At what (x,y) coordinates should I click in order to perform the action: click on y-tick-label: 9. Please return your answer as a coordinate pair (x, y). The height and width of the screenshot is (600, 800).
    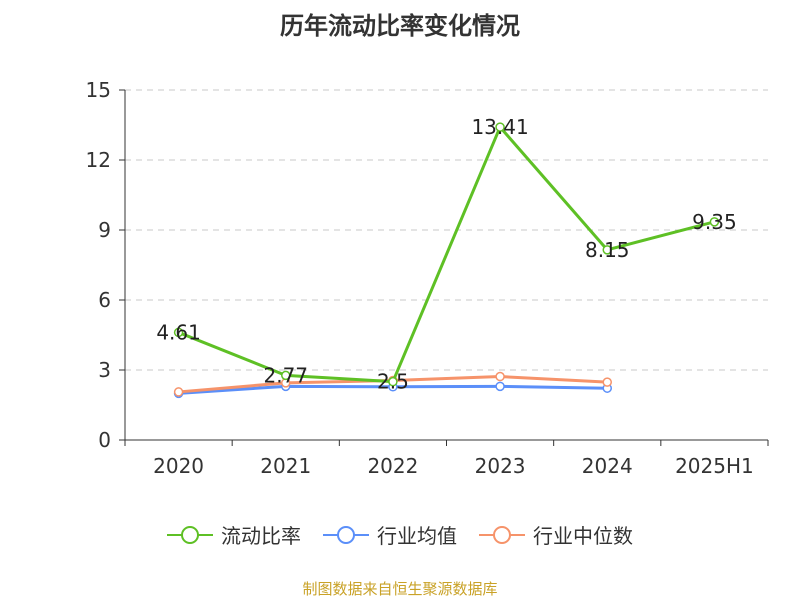
    Looking at the image, I should click on (104, 230).